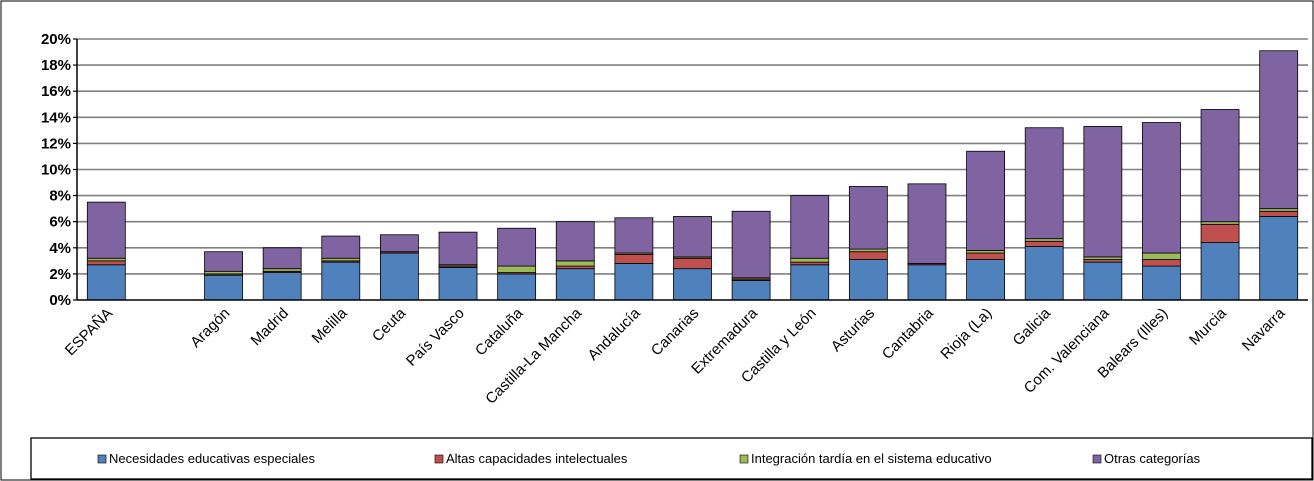  I want to click on y-tick-labels: 0% 2% 4% 6% 8% 10% 12% 14% 16% 18% 20%, so click(56, 170).